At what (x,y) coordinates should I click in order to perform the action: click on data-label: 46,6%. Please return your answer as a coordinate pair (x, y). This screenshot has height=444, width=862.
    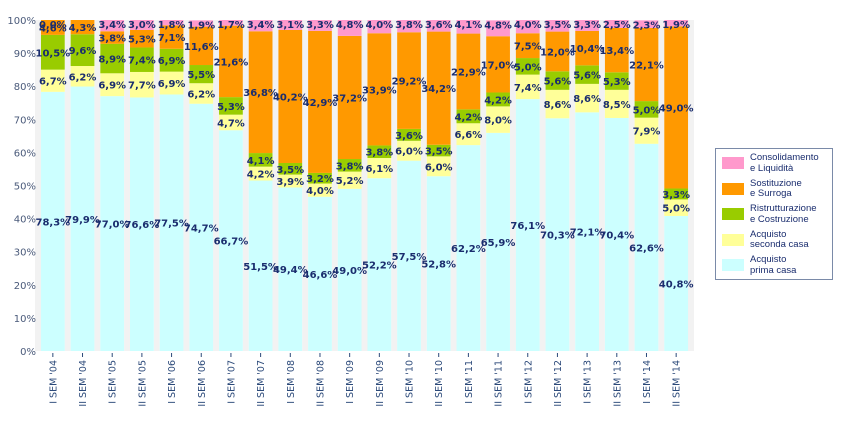
    Looking at the image, I should click on (320, 275).